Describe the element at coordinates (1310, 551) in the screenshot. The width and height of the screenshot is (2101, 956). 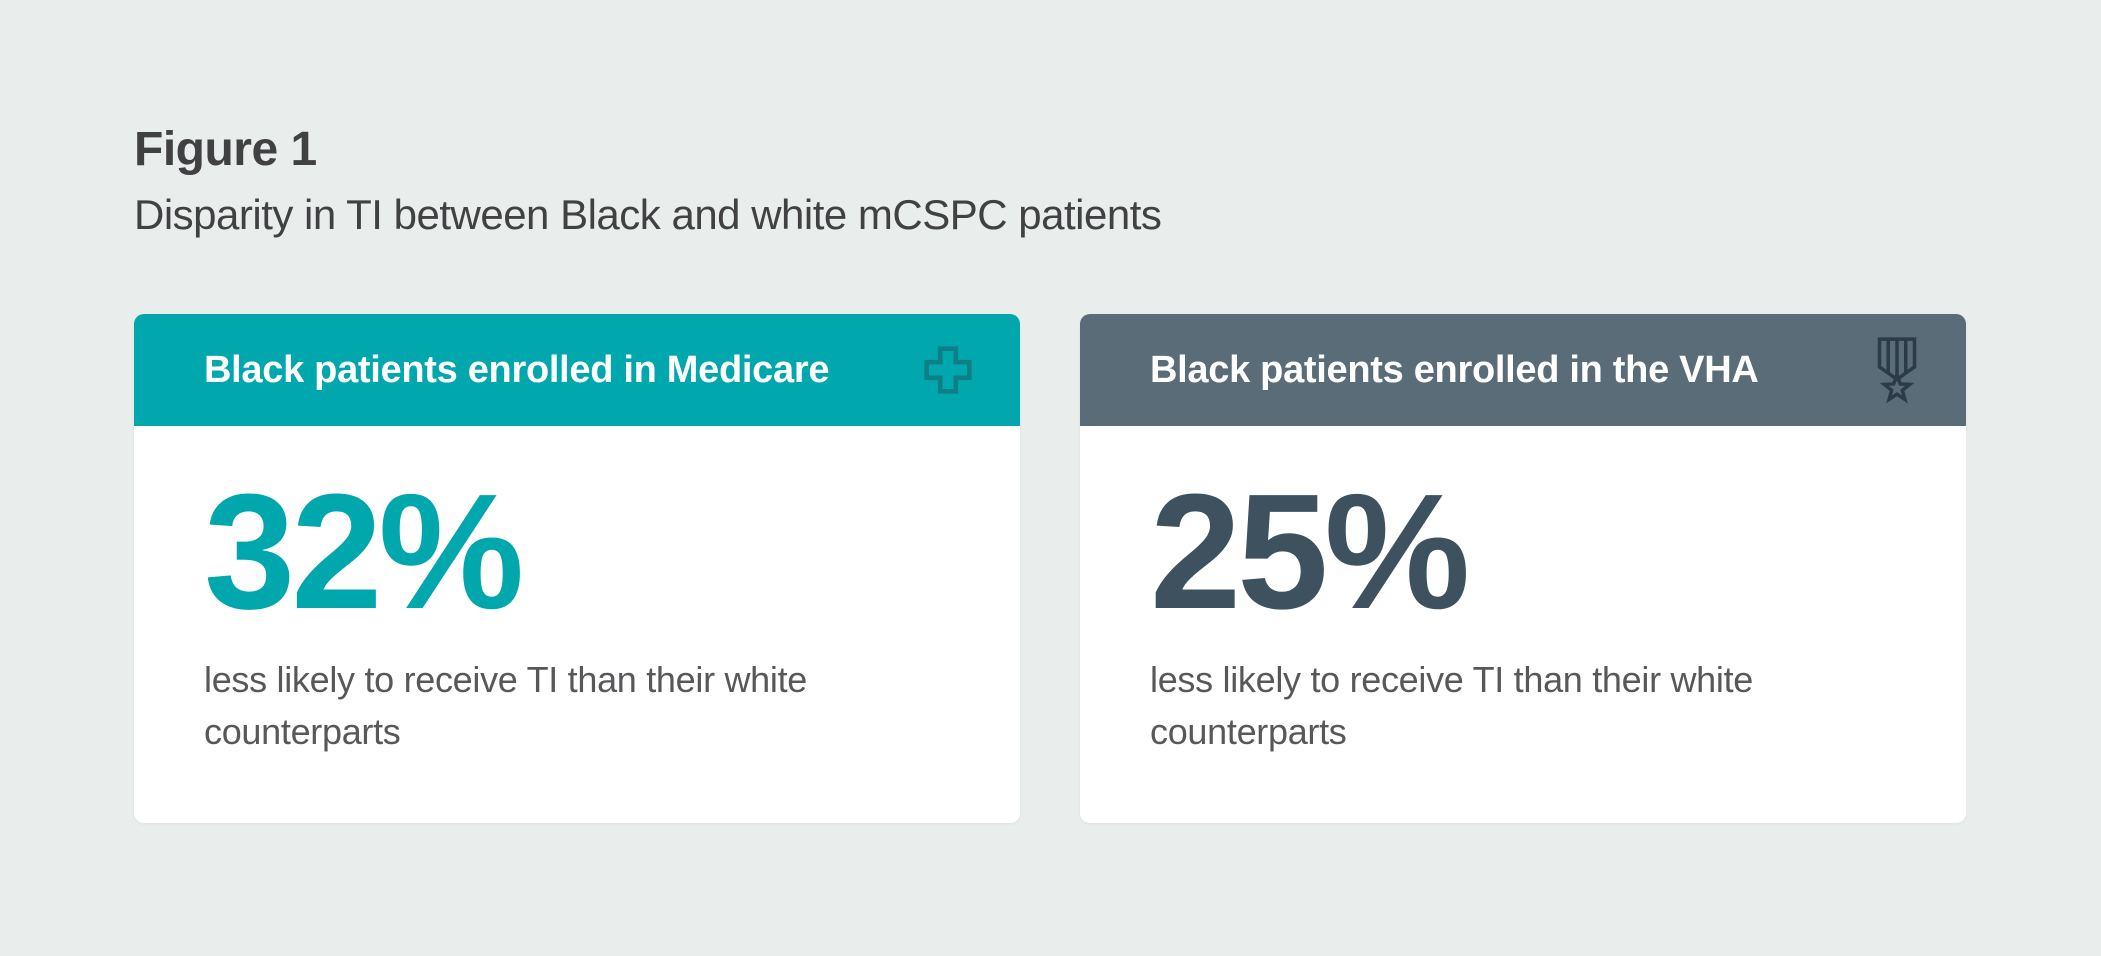
I see `stat-value-vha: 25%` at that location.